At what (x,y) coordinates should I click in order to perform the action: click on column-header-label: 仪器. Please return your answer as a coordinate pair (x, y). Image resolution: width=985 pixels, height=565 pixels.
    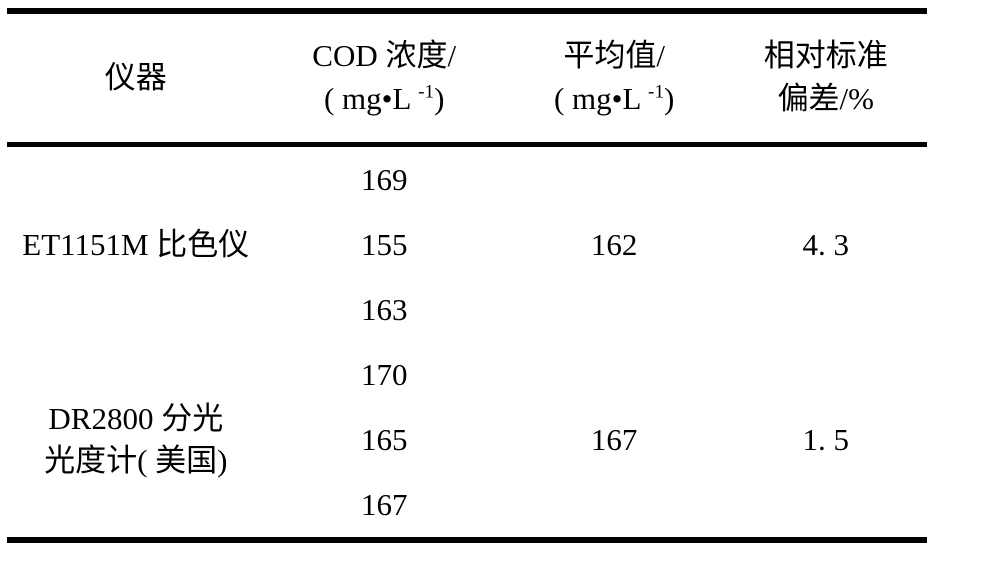
    Looking at the image, I should click on (135, 77).